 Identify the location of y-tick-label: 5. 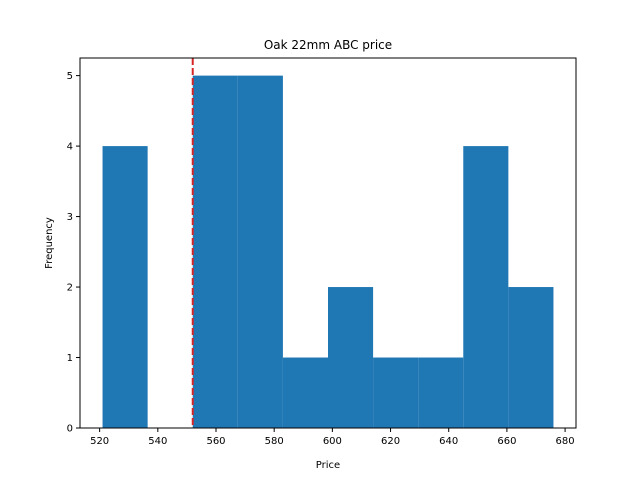
(70, 76).